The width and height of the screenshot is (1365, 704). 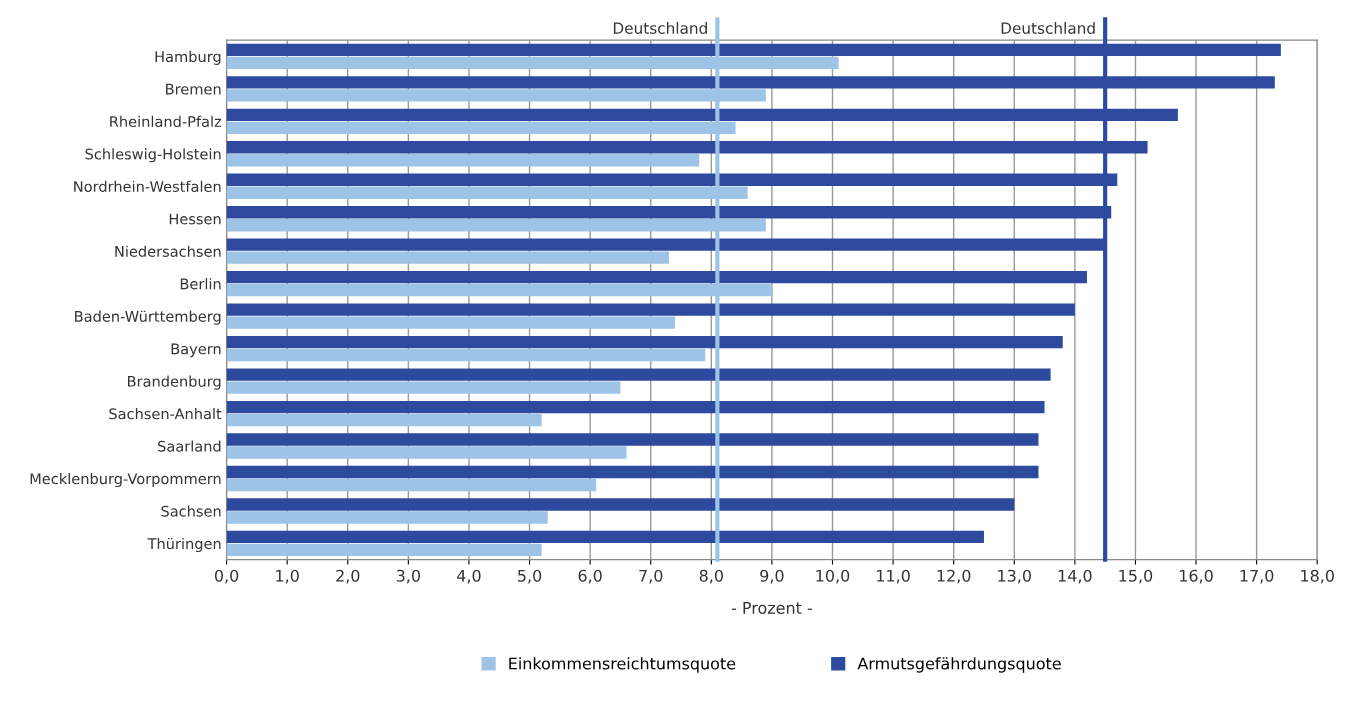 I want to click on x-tick-label: 14,0, so click(x=1075, y=576).